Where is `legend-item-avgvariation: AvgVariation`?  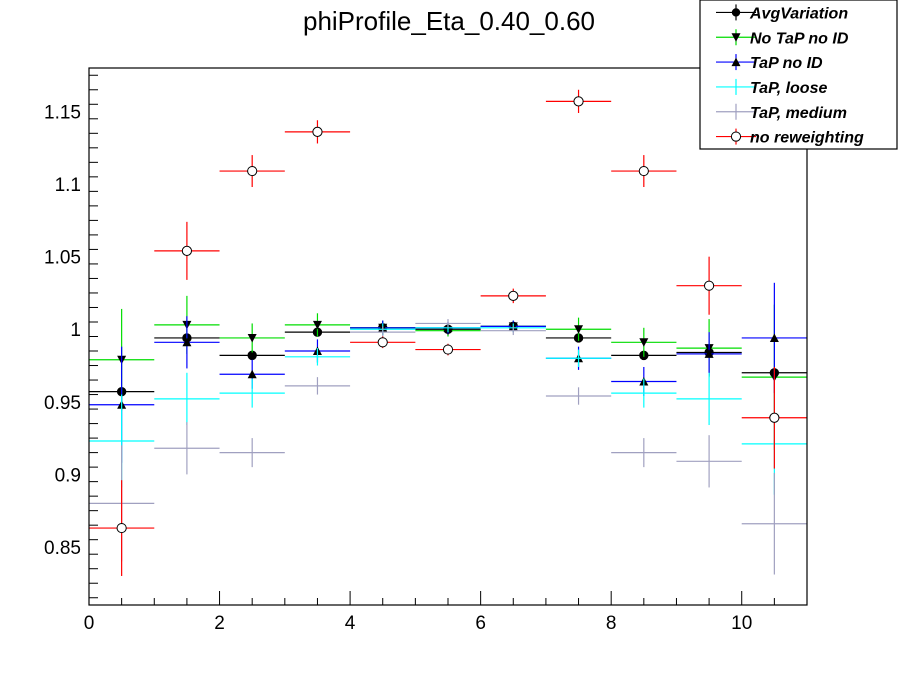 legend-item-avgvariation: AvgVariation is located at coordinates (782, 13).